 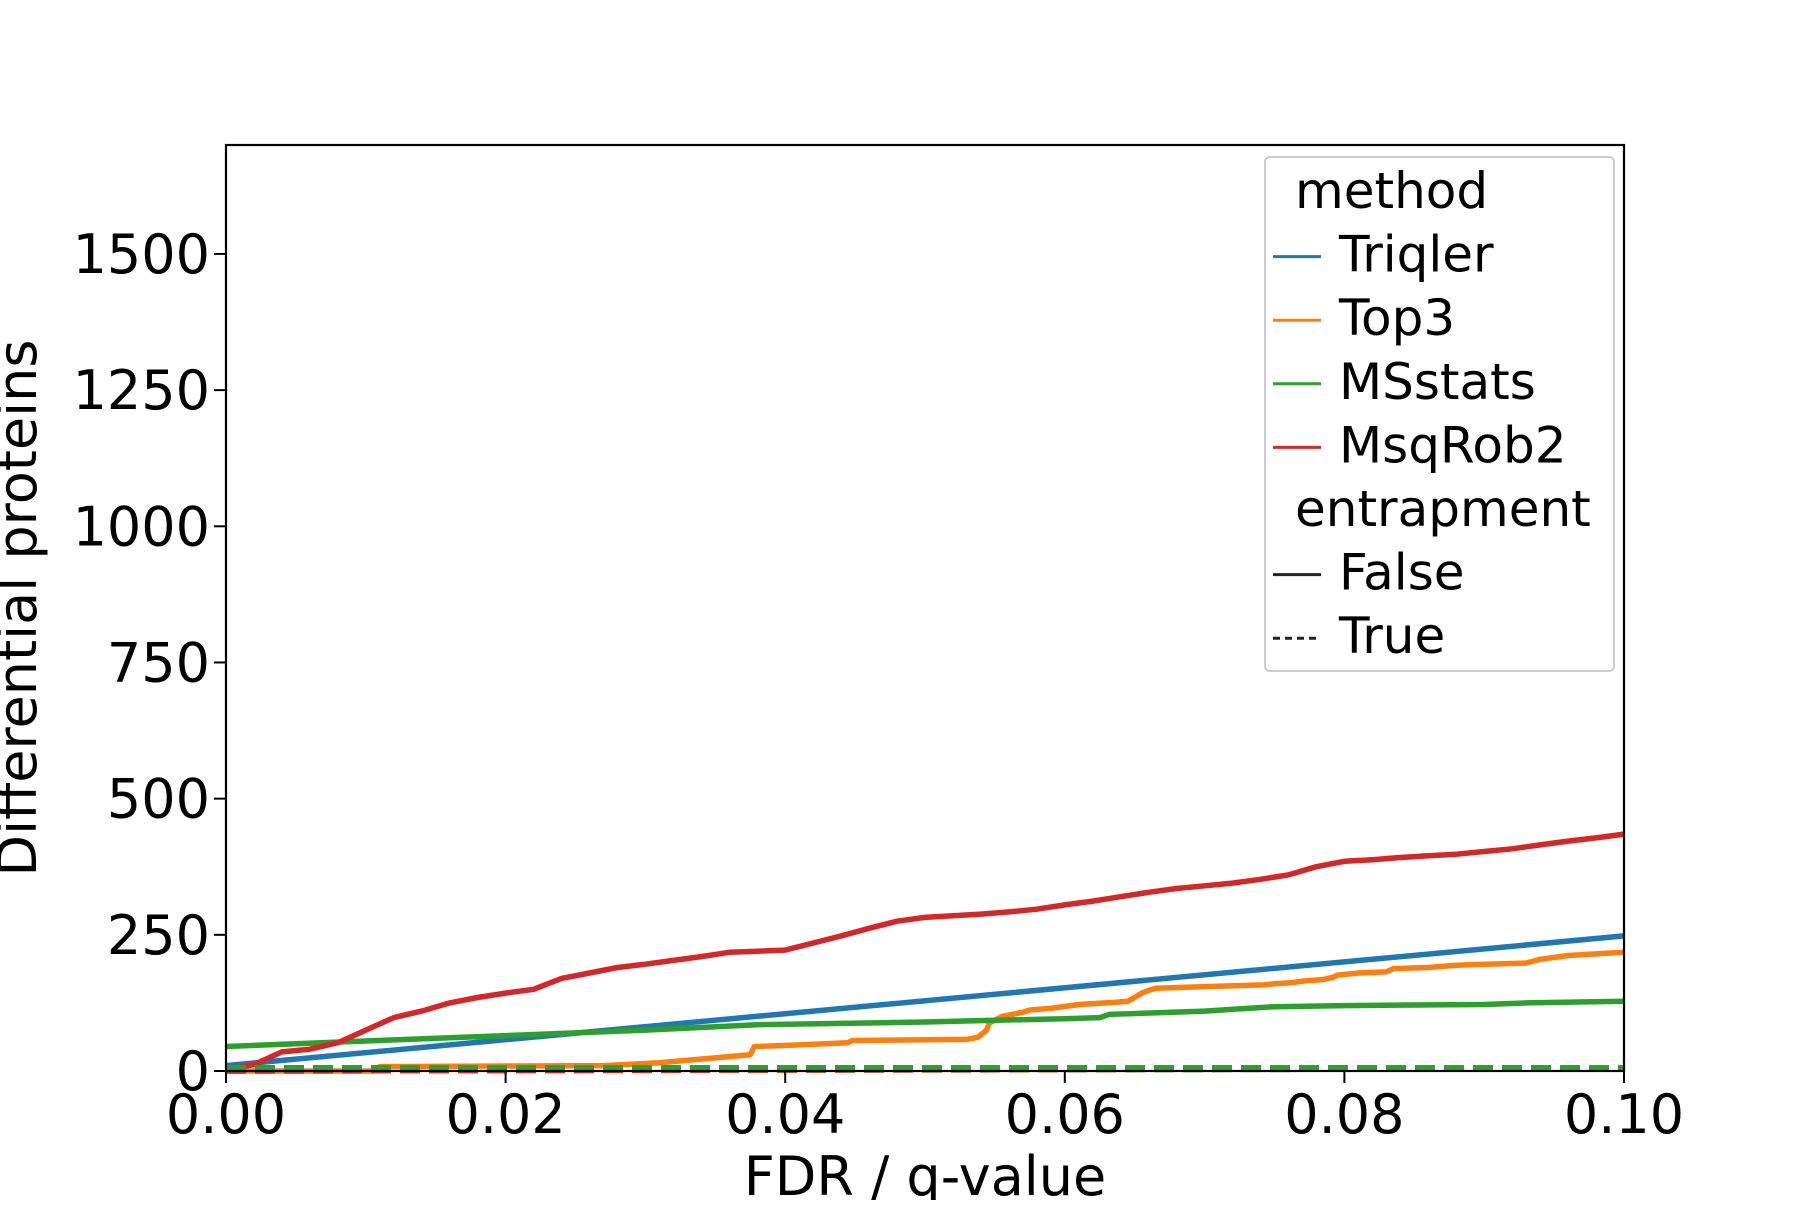 What do you see at coordinates (158, 935) in the screenshot?
I see `y-tick-label: 250` at bounding box center [158, 935].